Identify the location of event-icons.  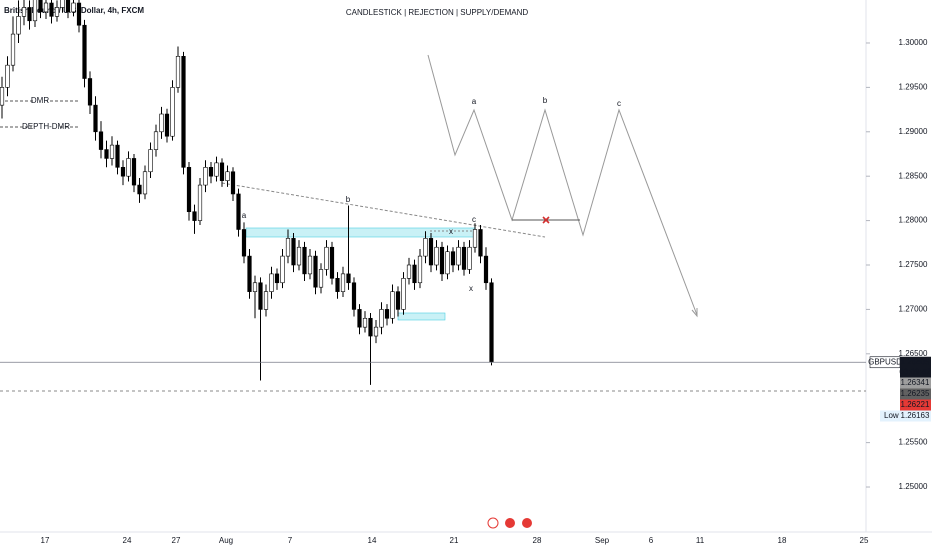
(509, 523).